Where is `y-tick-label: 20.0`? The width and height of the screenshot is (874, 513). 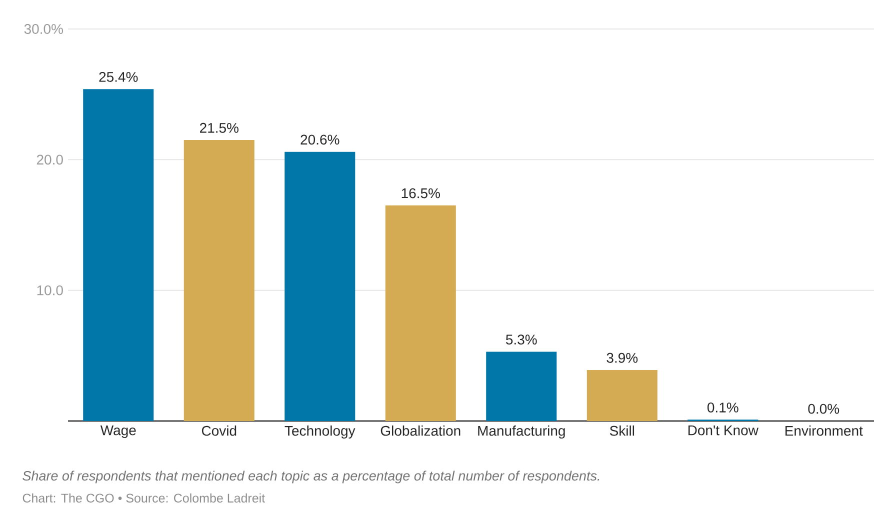 y-tick-label: 20.0 is located at coordinates (49, 159).